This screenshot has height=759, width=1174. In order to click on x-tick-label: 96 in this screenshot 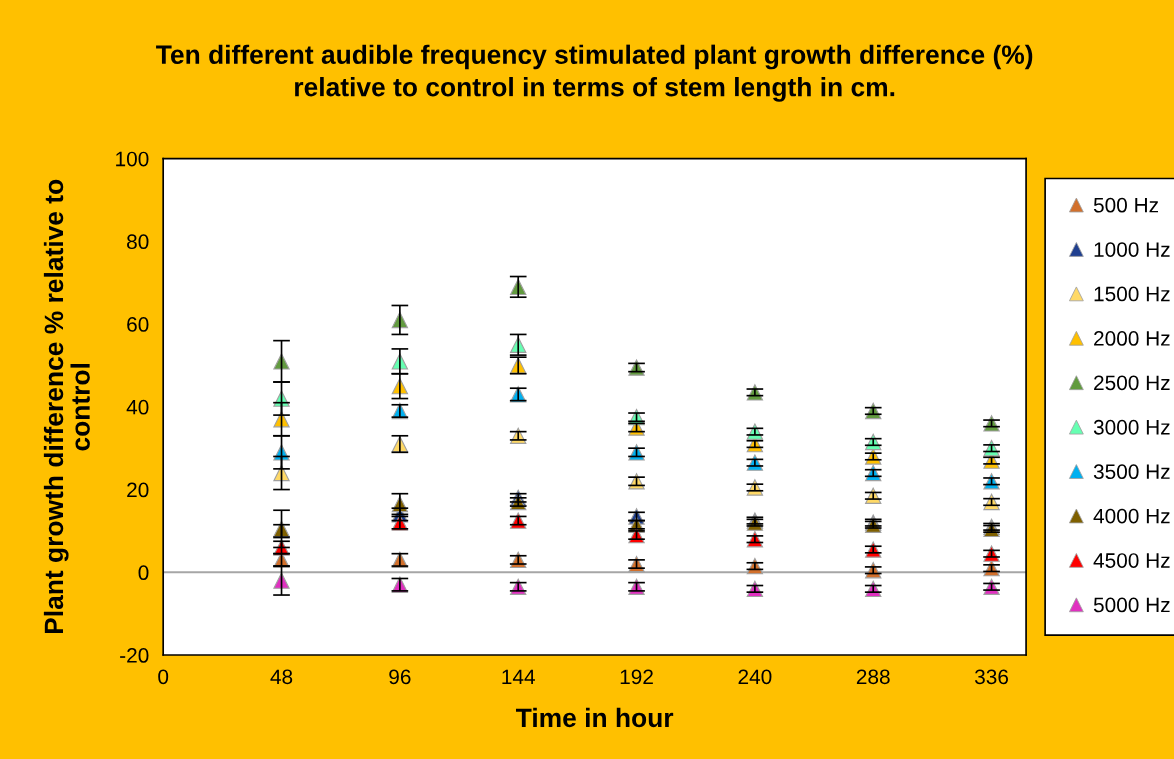, I will do `click(400, 677)`.